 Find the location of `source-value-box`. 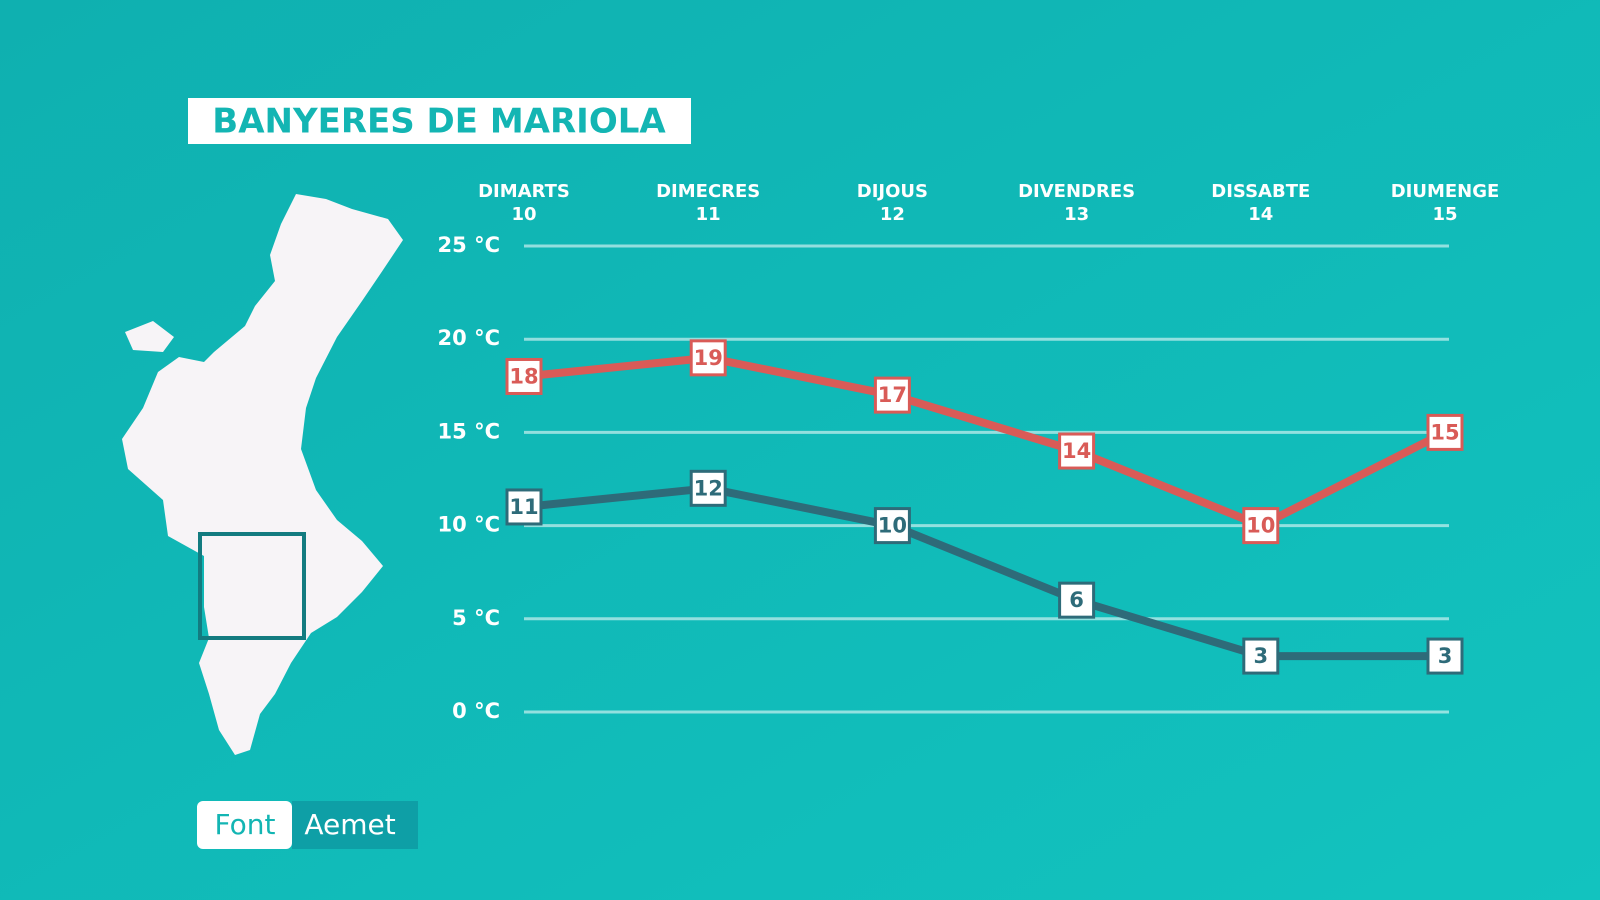

source-value-box is located at coordinates (355, 825).